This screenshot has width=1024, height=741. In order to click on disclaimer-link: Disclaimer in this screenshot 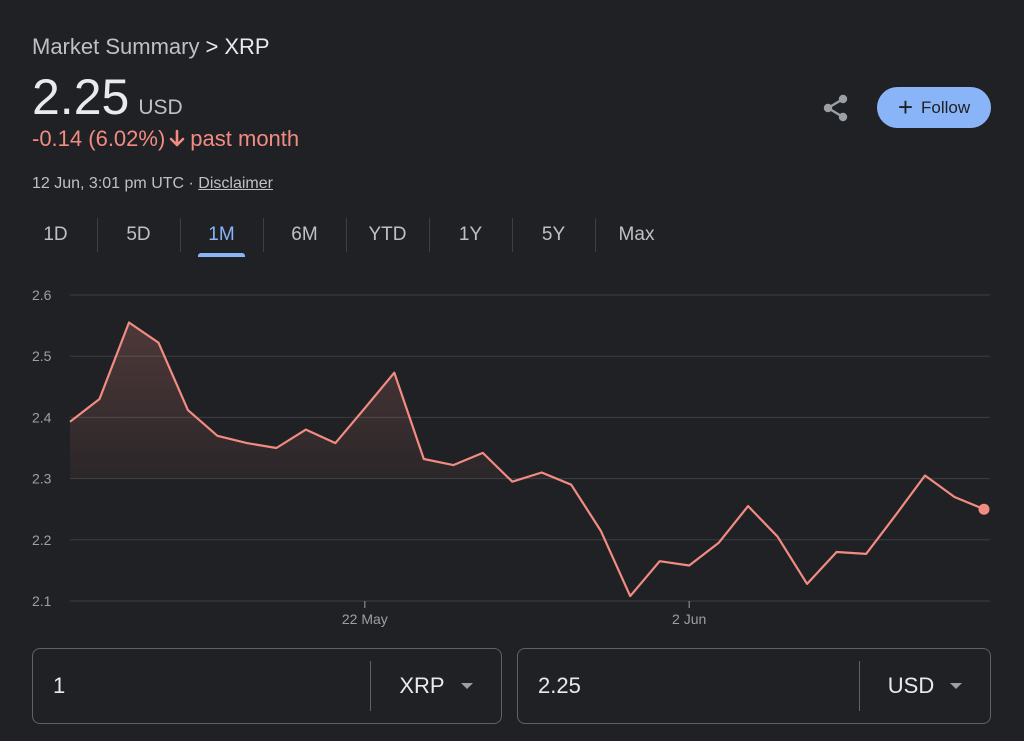, I will do `click(235, 183)`.